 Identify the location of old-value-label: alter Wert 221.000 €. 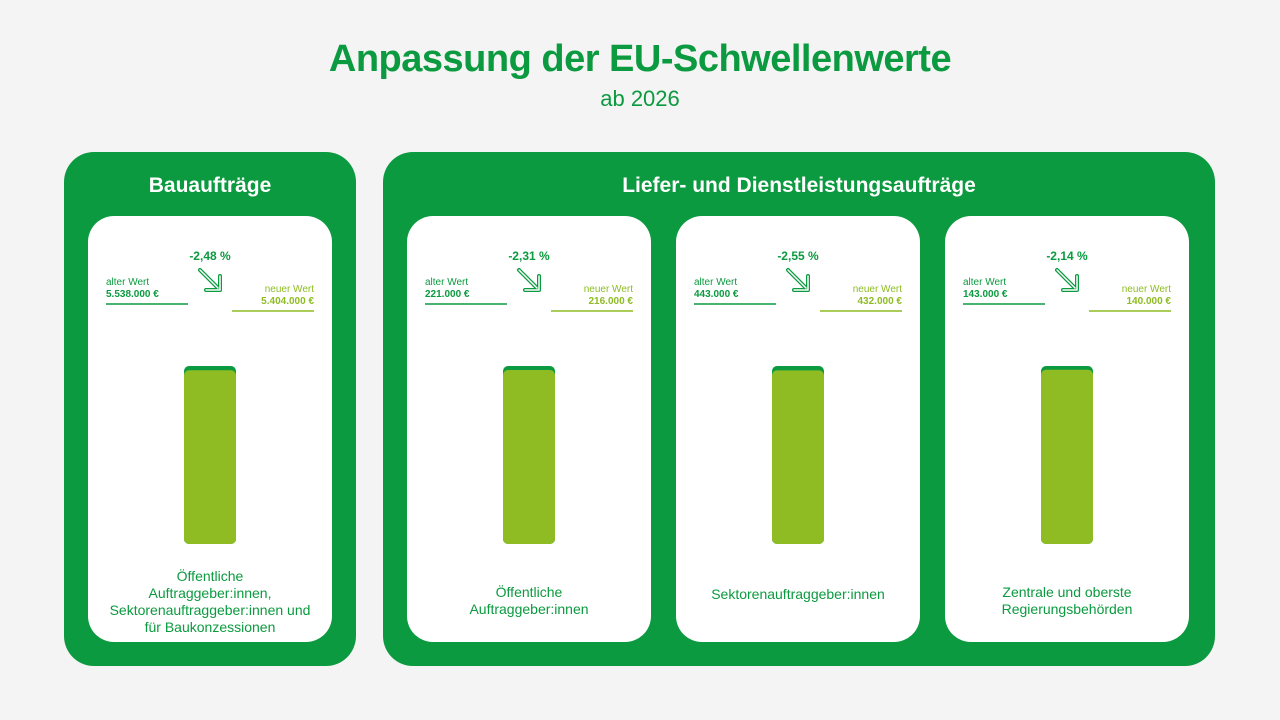
(447, 289).